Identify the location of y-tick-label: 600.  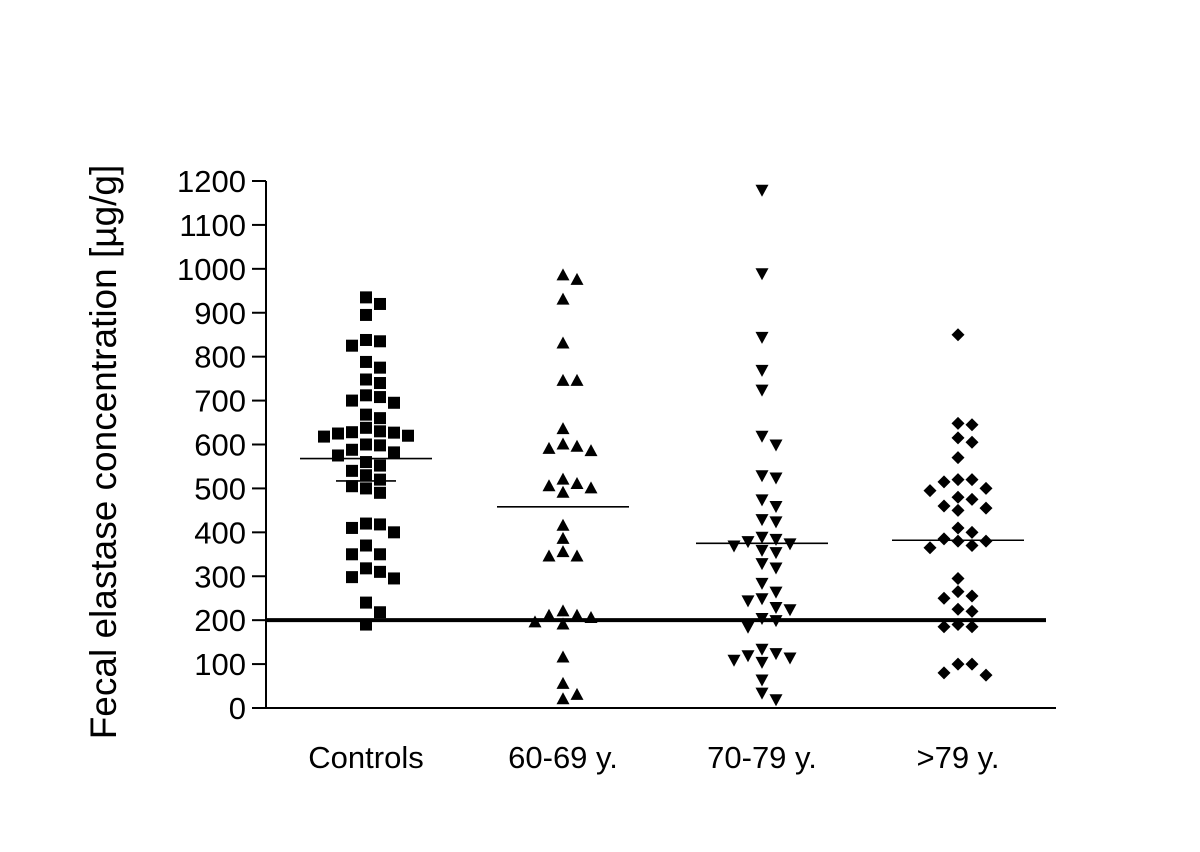
(220, 445).